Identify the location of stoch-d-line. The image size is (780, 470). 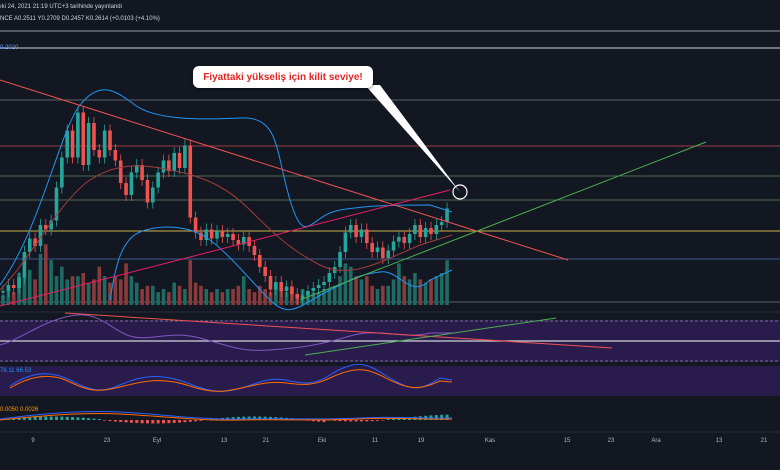
(231, 380).